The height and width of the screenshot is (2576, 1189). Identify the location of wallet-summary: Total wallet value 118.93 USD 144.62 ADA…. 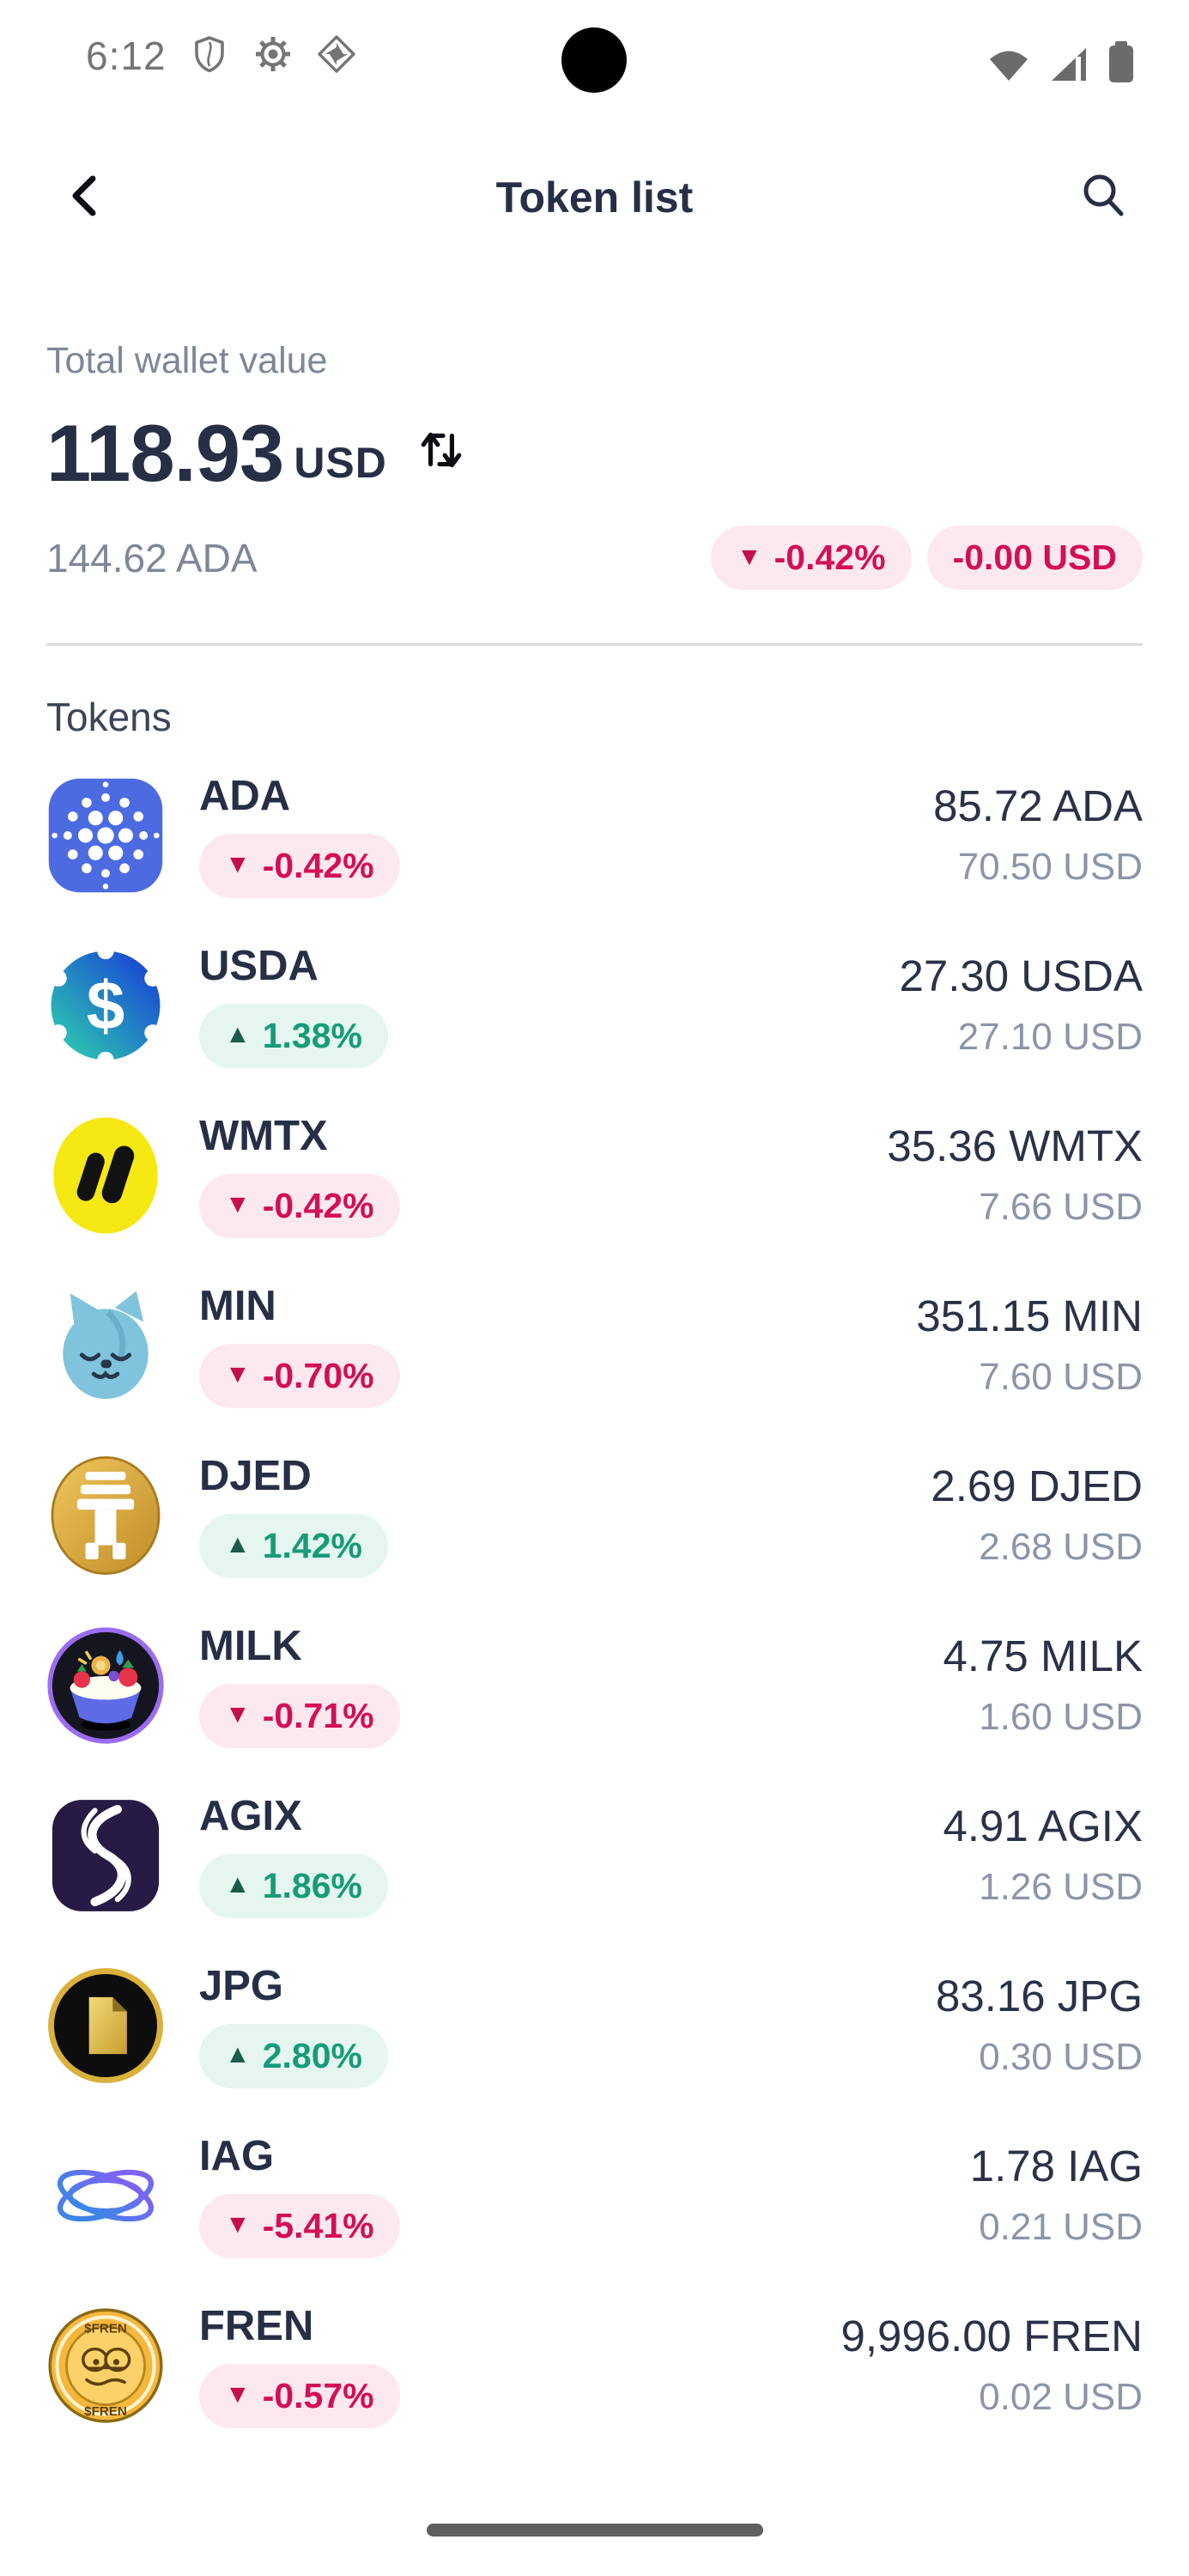
(594, 494).